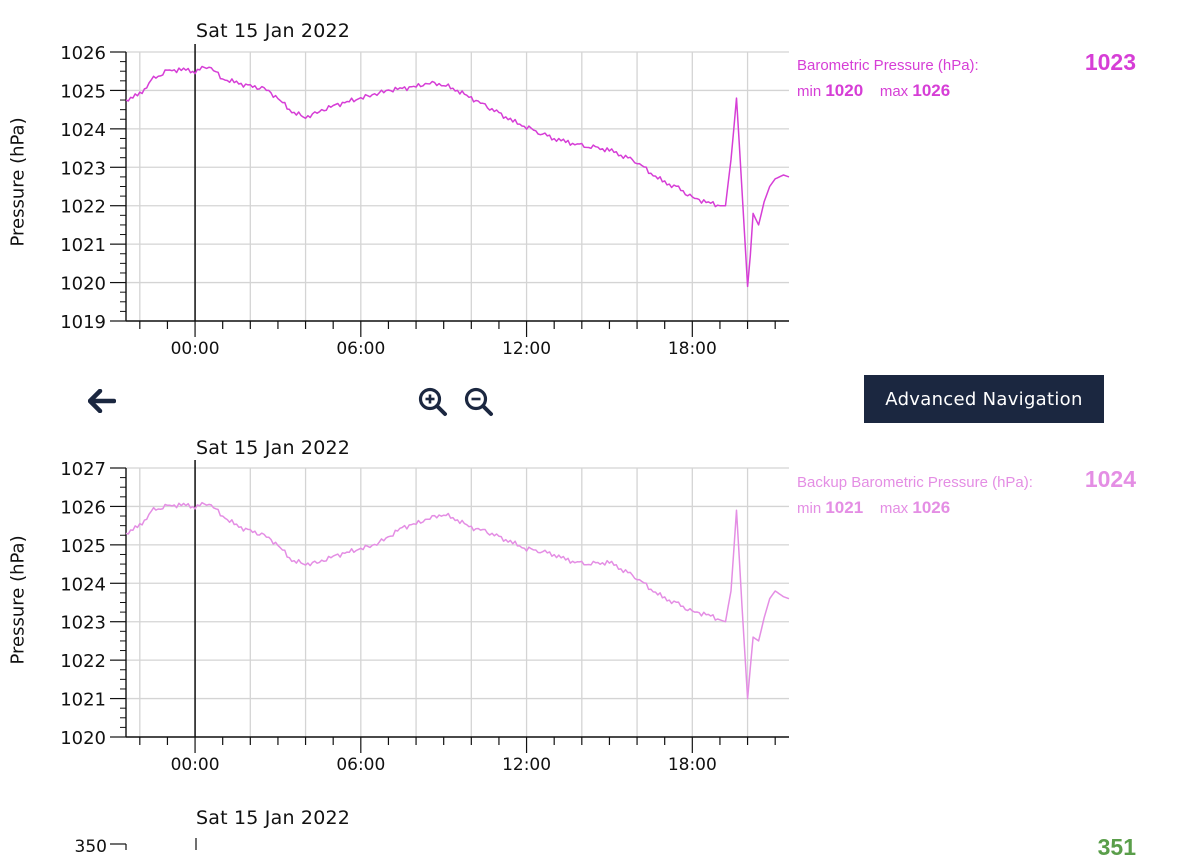  What do you see at coordinates (526, 349) in the screenshot?
I see `chart1-xtick-label: 12:00` at bounding box center [526, 349].